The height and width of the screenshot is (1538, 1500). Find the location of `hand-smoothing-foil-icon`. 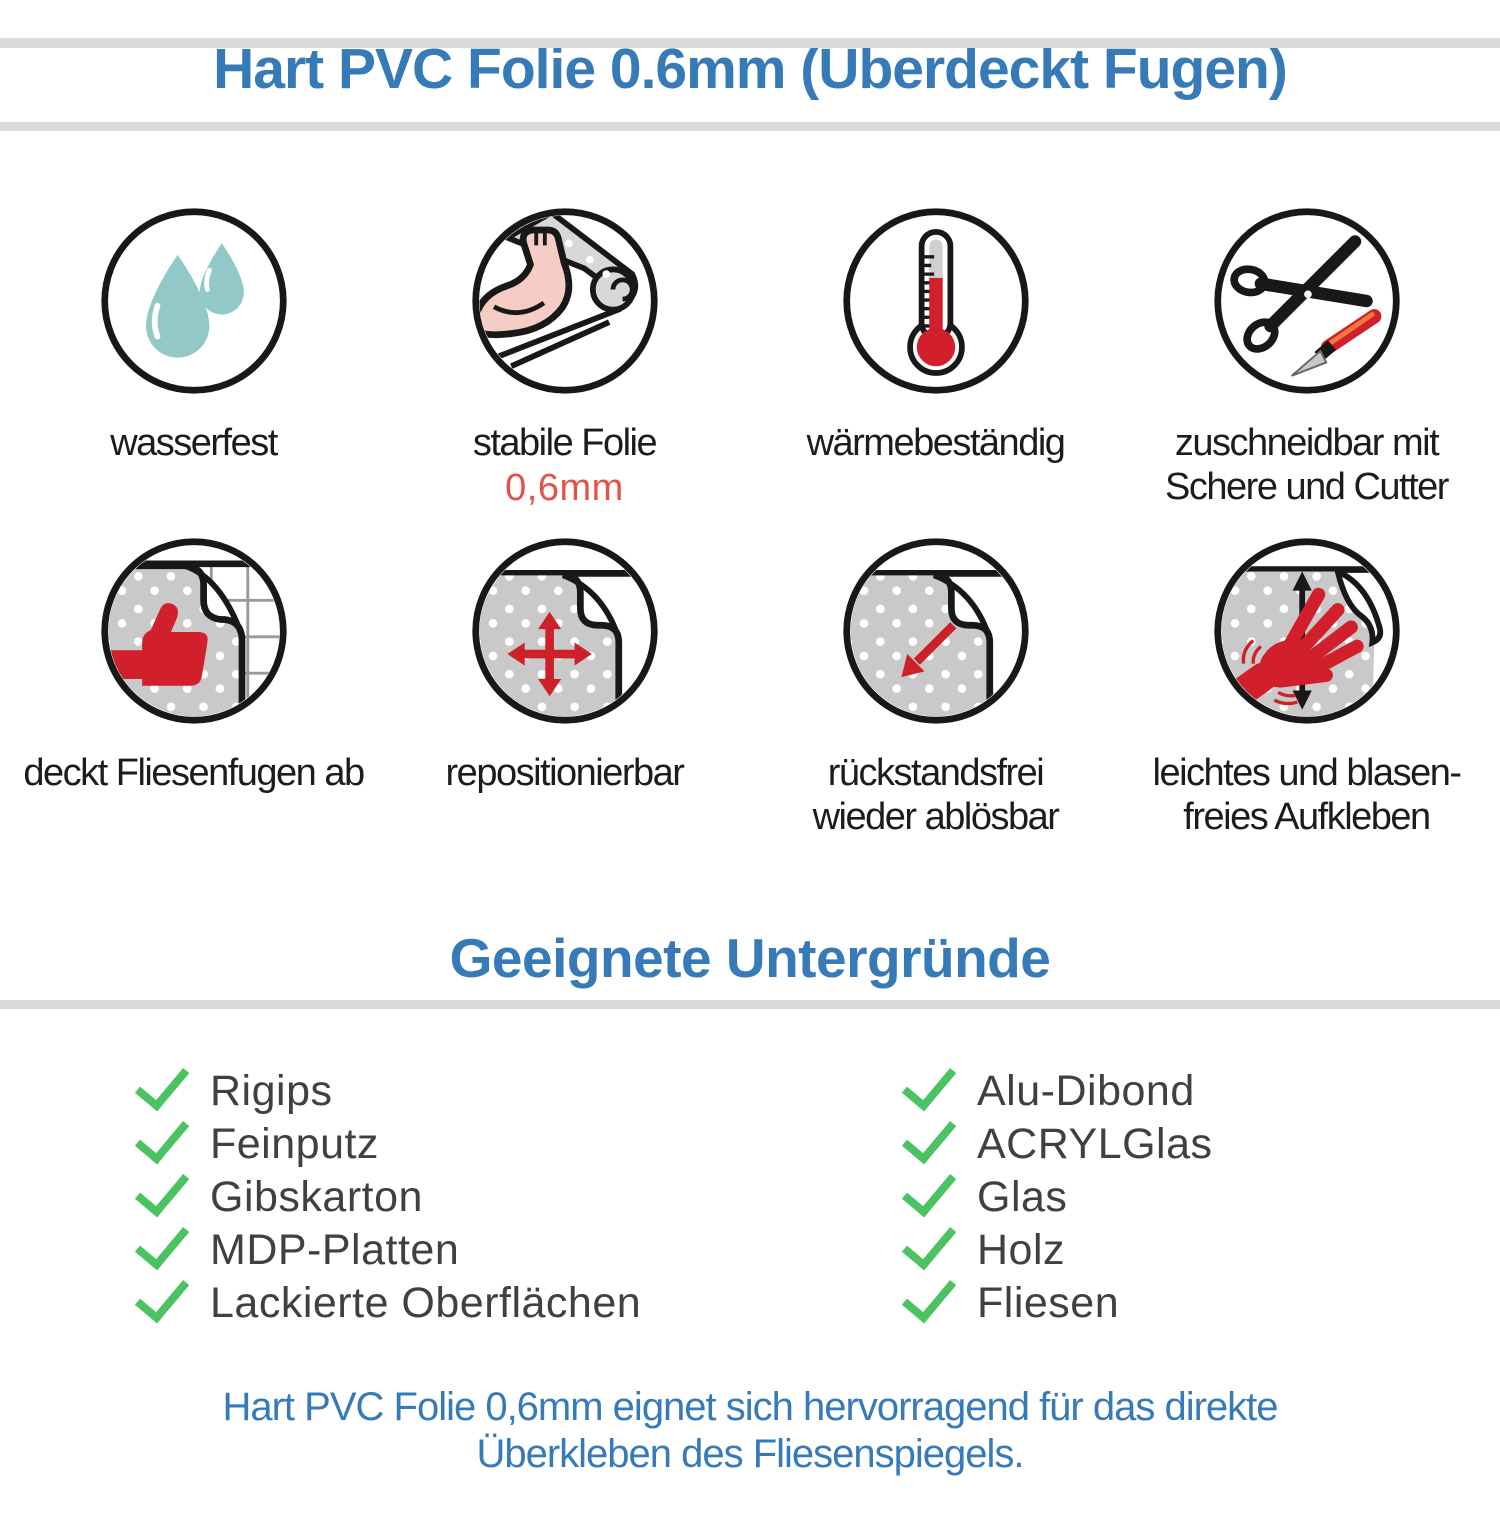

hand-smoothing-foil-icon is located at coordinates (1307, 631).